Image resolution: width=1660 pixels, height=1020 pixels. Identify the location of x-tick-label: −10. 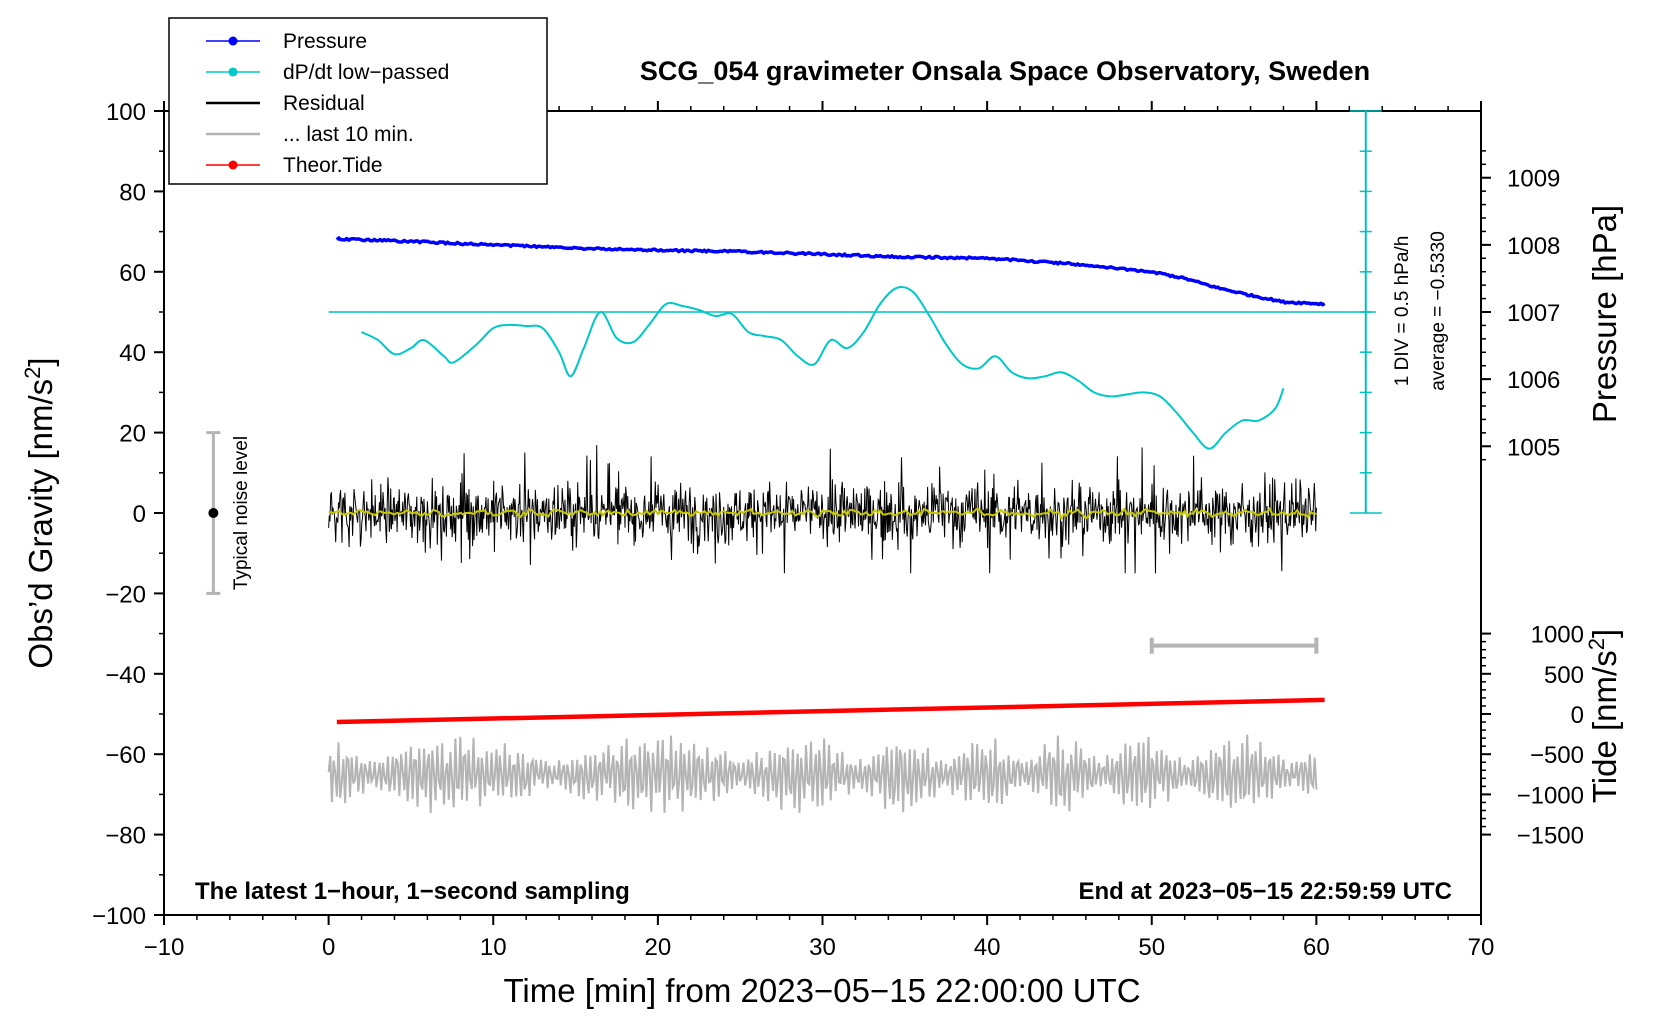
(164, 947).